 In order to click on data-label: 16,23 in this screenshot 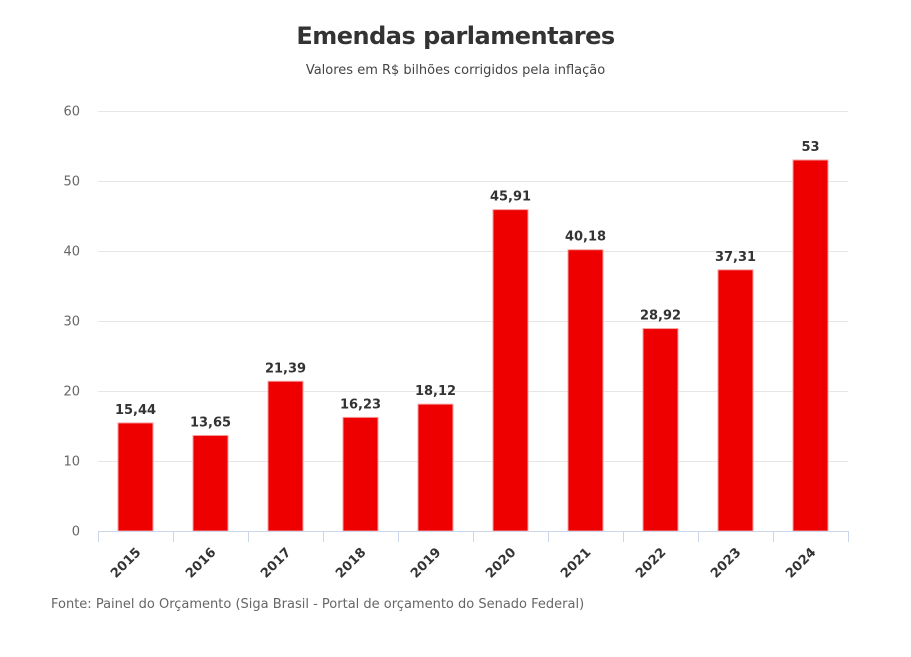, I will do `click(360, 404)`.